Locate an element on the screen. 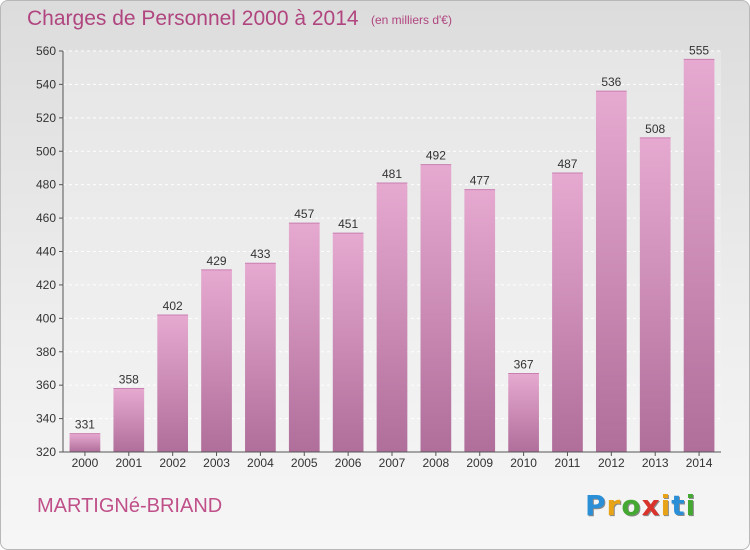 The height and width of the screenshot is (550, 750). x-tick-label: 2009 is located at coordinates (479, 463).